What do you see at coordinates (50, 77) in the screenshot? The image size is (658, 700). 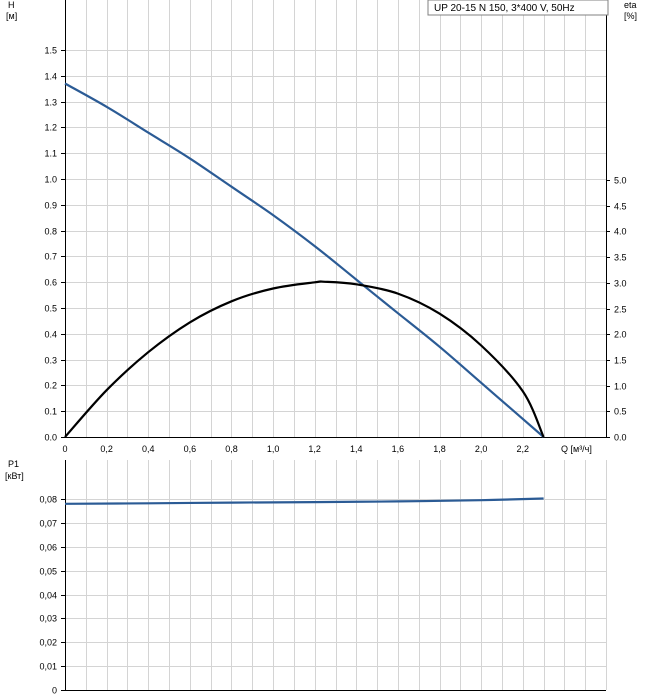 I see `upper-left-tick-label: 1.4` at bounding box center [50, 77].